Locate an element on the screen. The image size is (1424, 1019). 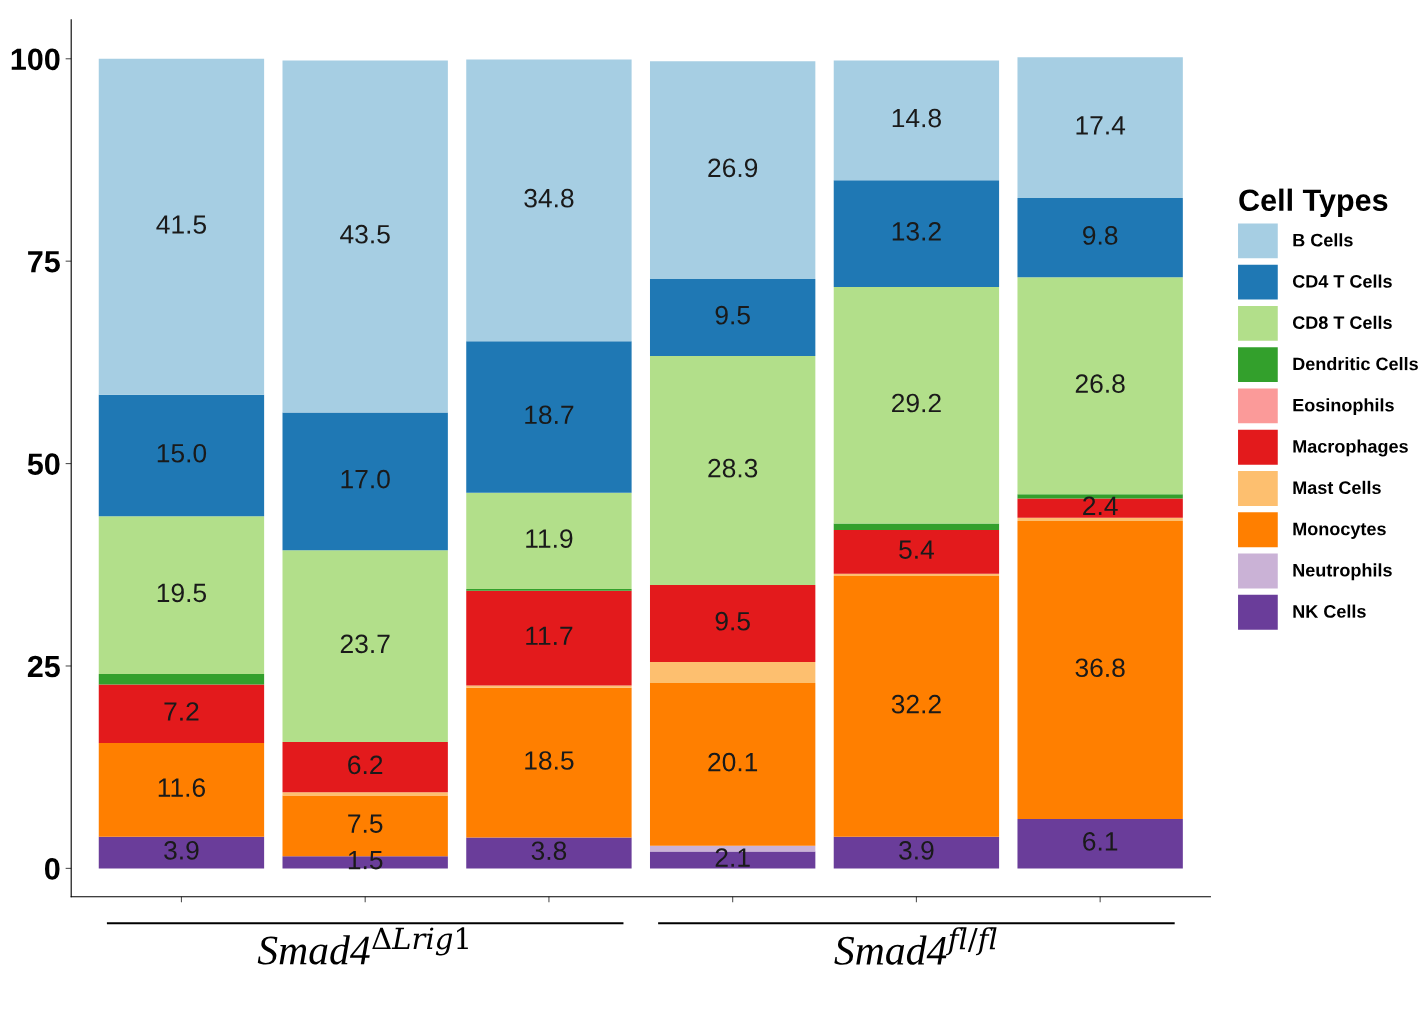
data-label: 41.5 is located at coordinates (181, 224).